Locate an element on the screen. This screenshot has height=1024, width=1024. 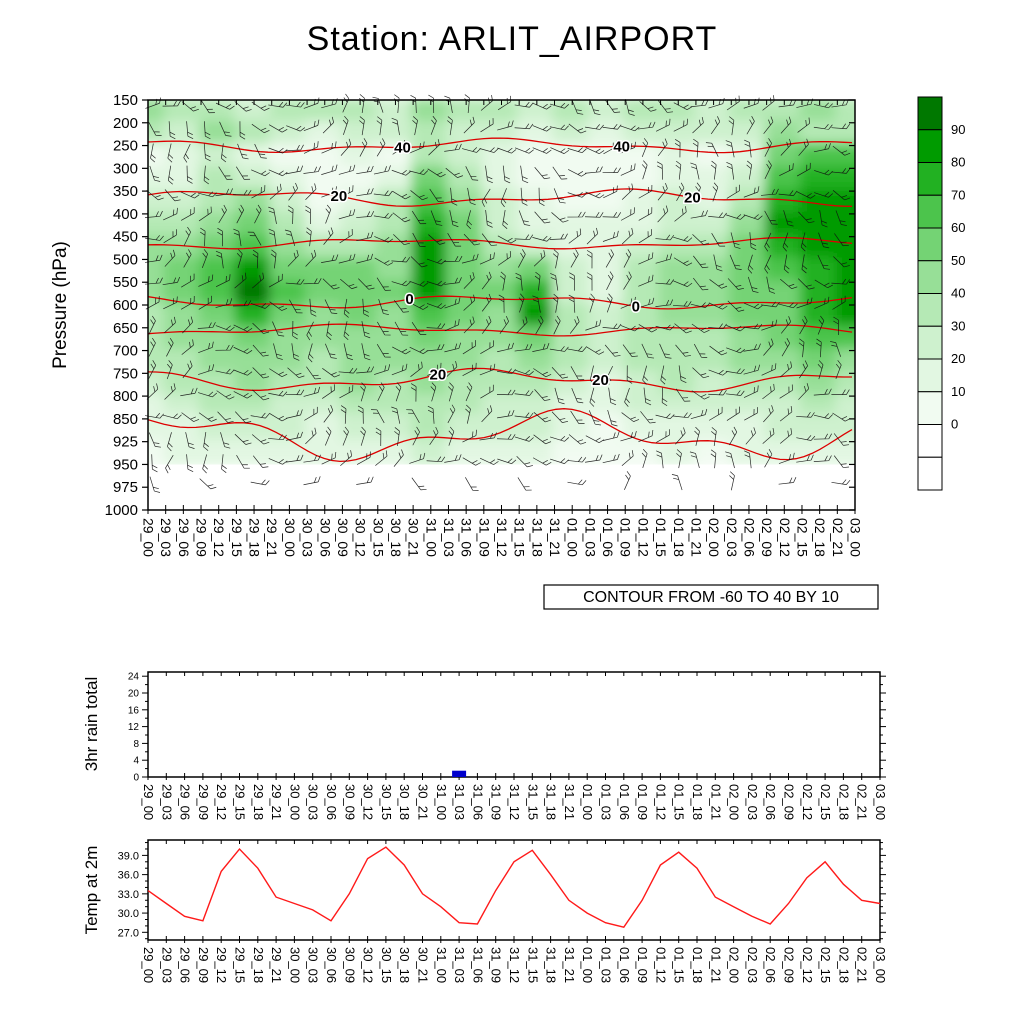
pressure-tick-label: 850 is located at coordinates (125, 419).